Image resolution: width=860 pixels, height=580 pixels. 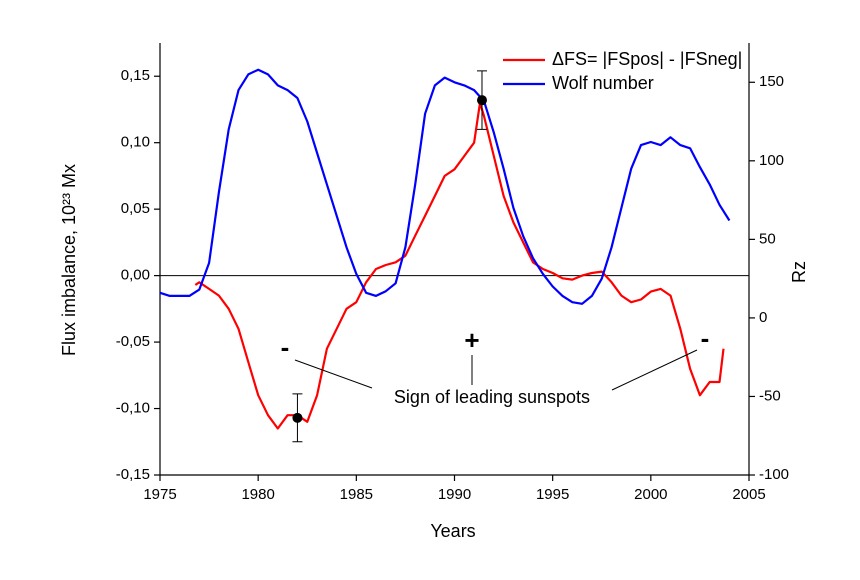 What do you see at coordinates (771, 160) in the screenshot?
I see `y2-tick-label: 100` at bounding box center [771, 160].